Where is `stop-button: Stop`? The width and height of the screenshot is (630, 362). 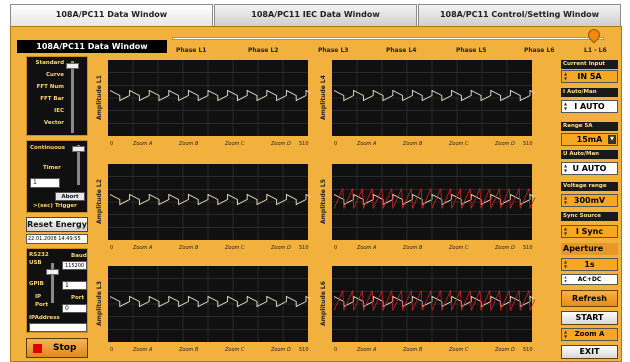 stop-button: Stop is located at coordinates (57, 348).